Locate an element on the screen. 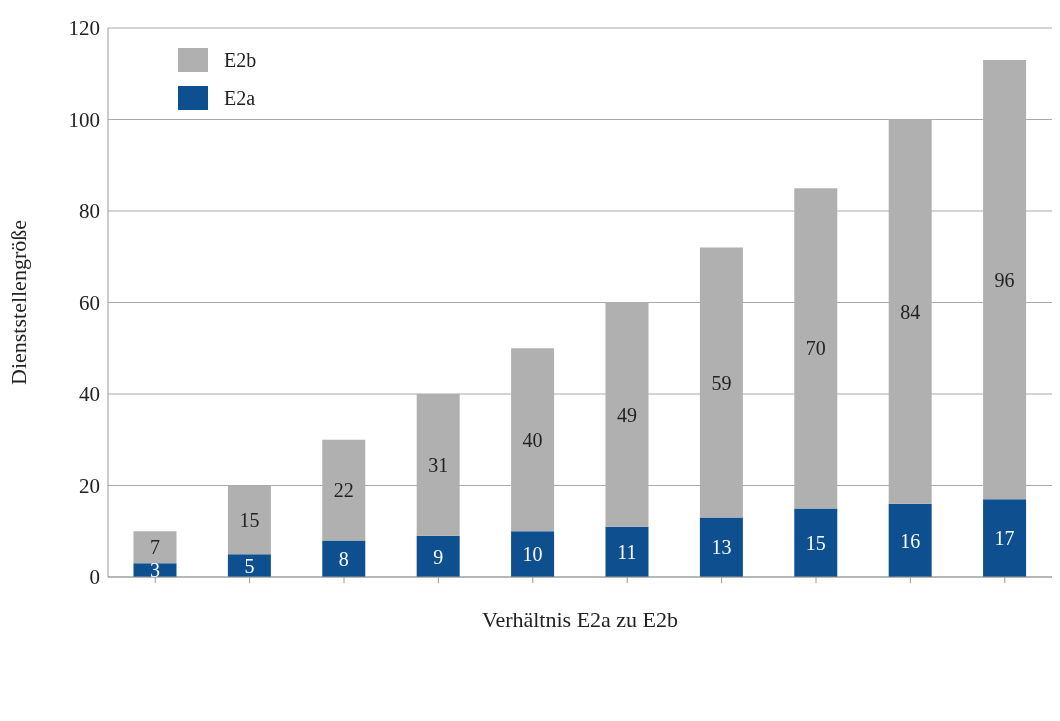 Image resolution: width=1060 pixels, height=721 pixels. y-tick-label: 60 is located at coordinates (89, 302).